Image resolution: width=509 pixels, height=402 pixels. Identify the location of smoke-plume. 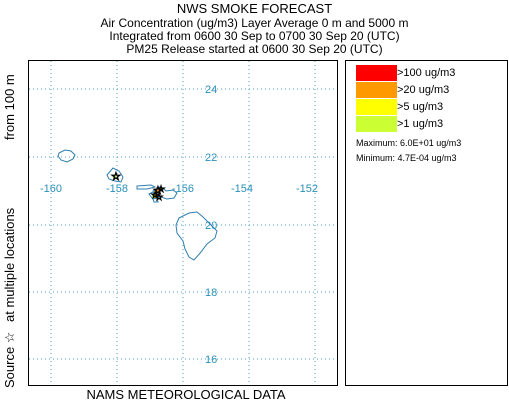
(136, 186).